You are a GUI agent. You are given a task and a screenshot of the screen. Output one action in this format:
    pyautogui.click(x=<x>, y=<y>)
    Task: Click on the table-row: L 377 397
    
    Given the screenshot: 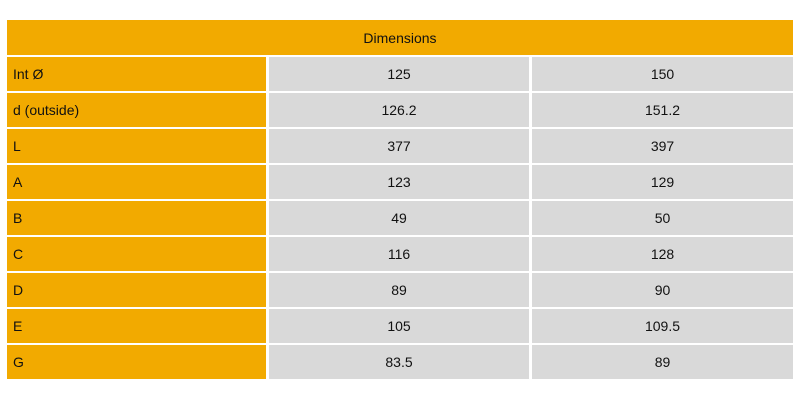 What is the action you would take?
    pyautogui.click(x=400, y=146)
    